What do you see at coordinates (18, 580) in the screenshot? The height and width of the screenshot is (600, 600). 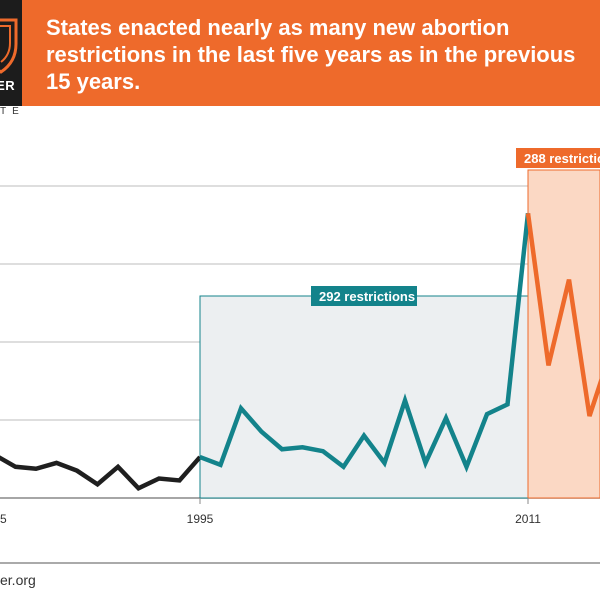 I see `source-credit: er.org` at bounding box center [18, 580].